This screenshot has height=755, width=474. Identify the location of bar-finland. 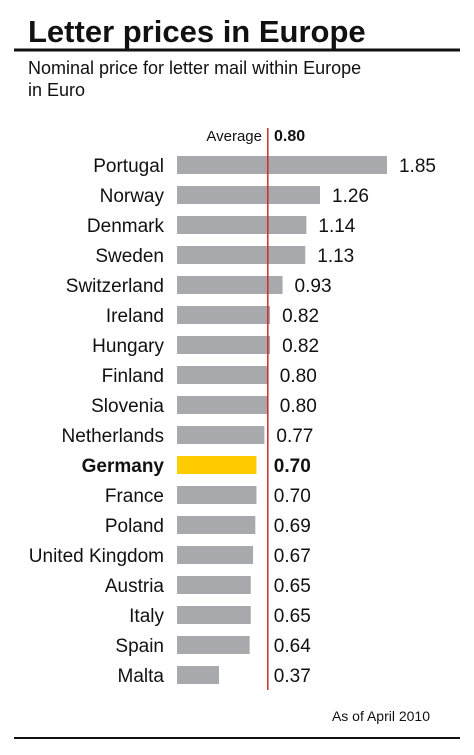
(222, 375).